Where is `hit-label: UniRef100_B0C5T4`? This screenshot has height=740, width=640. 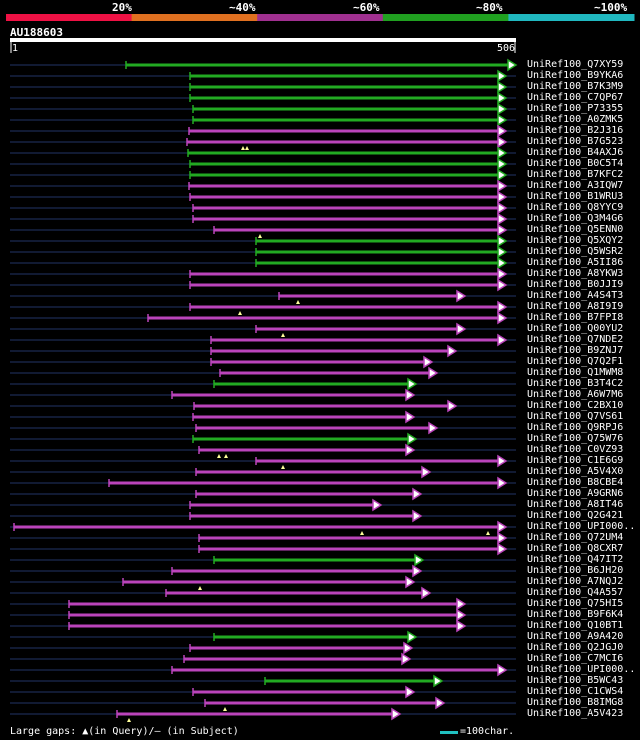 hit-label: UniRef100_B0C5T4 is located at coordinates (575, 163).